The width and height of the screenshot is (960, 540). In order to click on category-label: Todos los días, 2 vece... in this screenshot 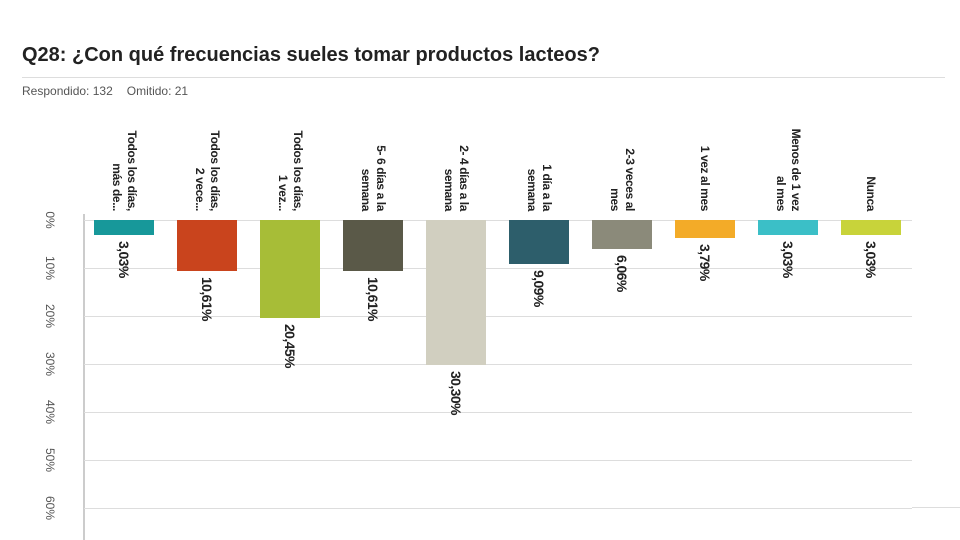, I will do `click(207, 170)`.